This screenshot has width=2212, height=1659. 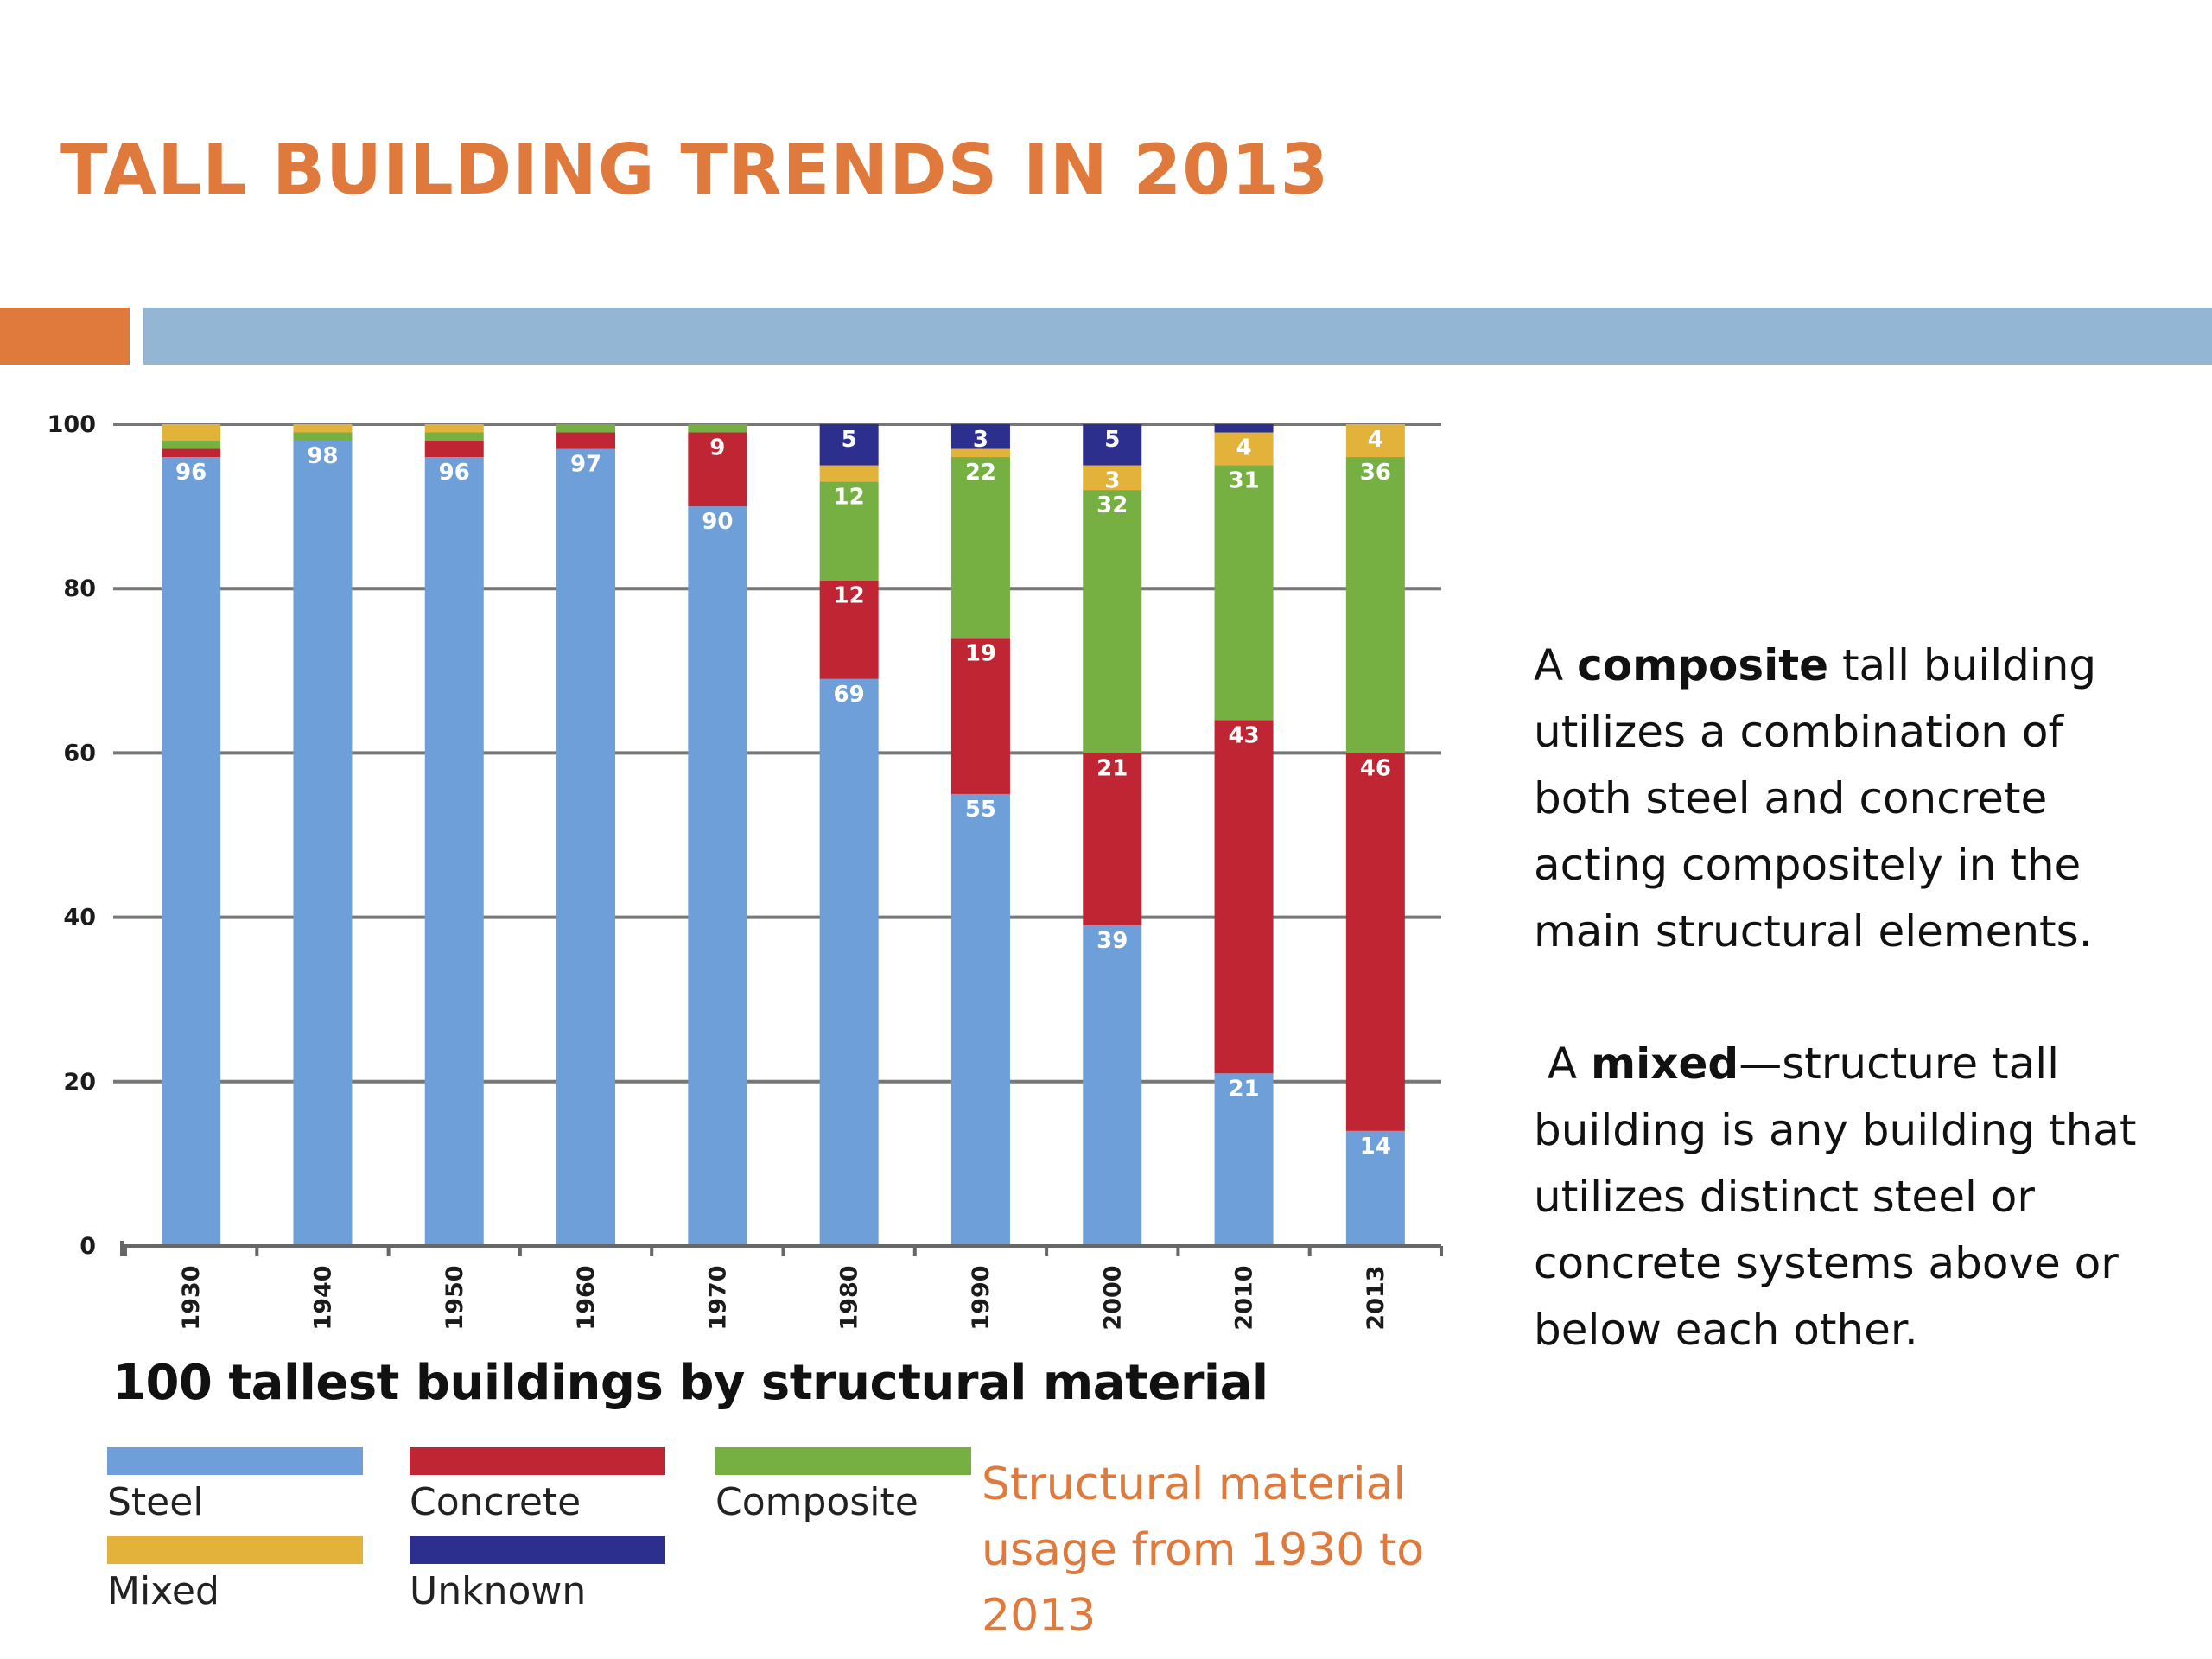 I want to click on data-label: 12, so click(x=849, y=596).